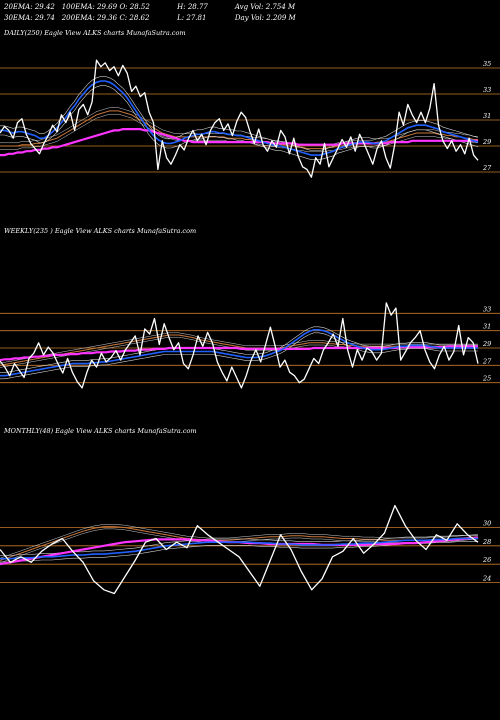 The height and width of the screenshot is (720, 500). What do you see at coordinates (154, 7) in the screenshot?
I see `stats-row-1: 20EMA: 29.42 100EMA: 29.69 O: 28.52 H` at bounding box center [154, 7].